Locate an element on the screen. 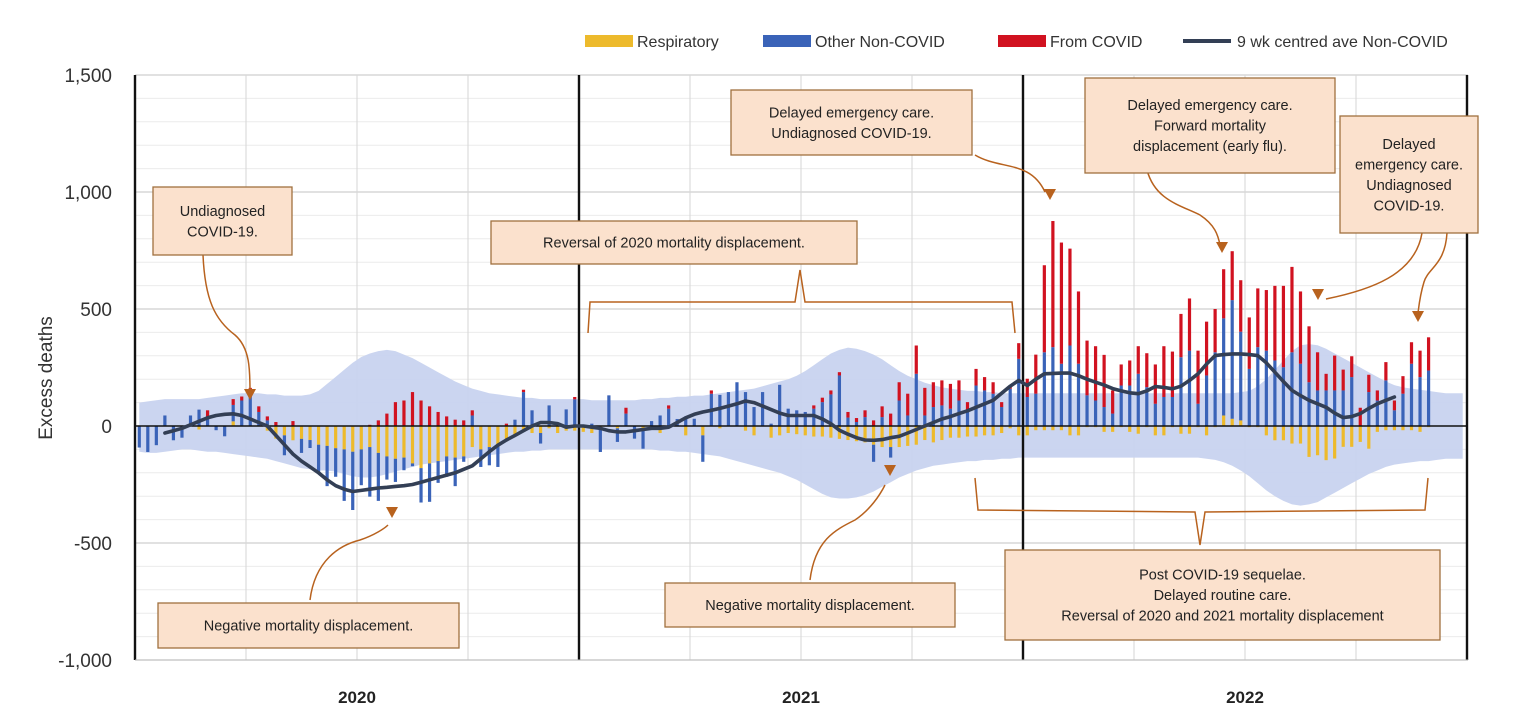 This screenshot has height=728, width=1536. legend-label: Respiratory is located at coordinates (678, 42).